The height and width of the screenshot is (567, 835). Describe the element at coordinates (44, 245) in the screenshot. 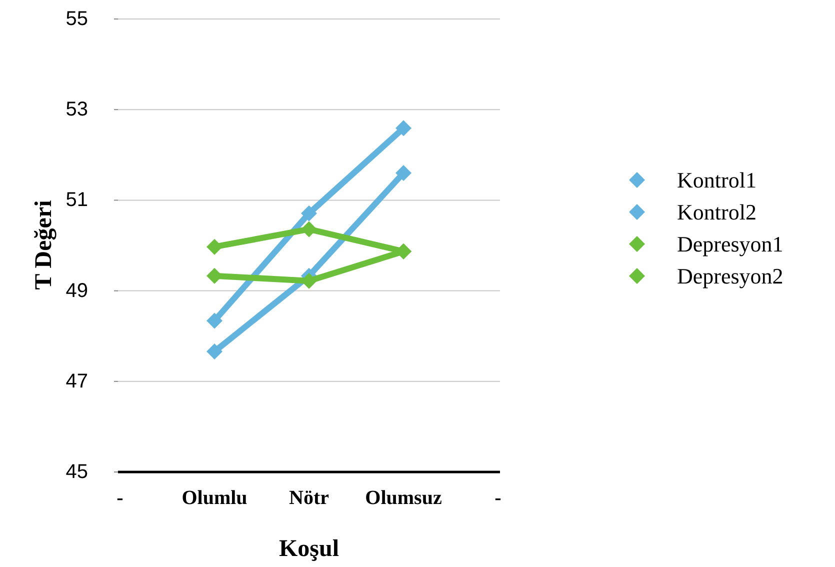

I see `y-axis-title: T Değeri` at that location.